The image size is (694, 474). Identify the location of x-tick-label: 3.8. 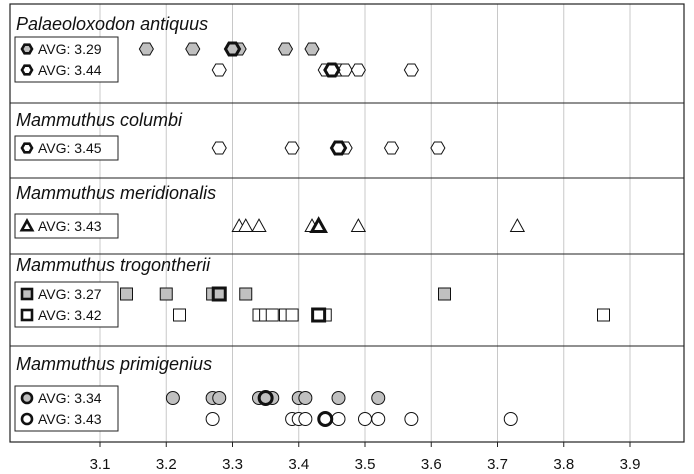
(563, 464).